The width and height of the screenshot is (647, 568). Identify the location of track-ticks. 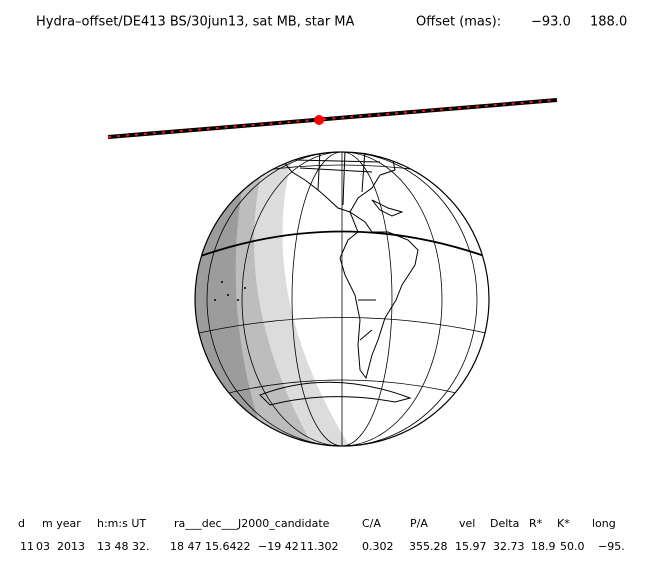
(332, 118).